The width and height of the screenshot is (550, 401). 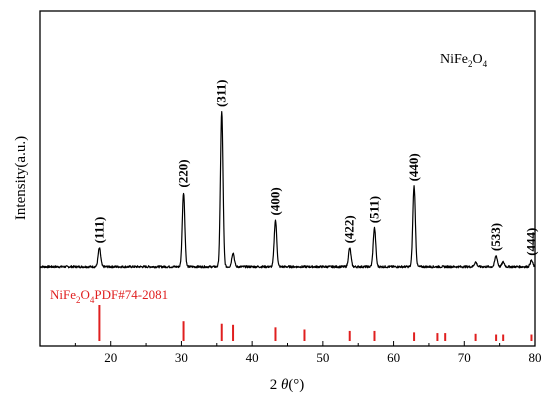 I want to click on x-tick-label: 50, so click(x=322, y=357).